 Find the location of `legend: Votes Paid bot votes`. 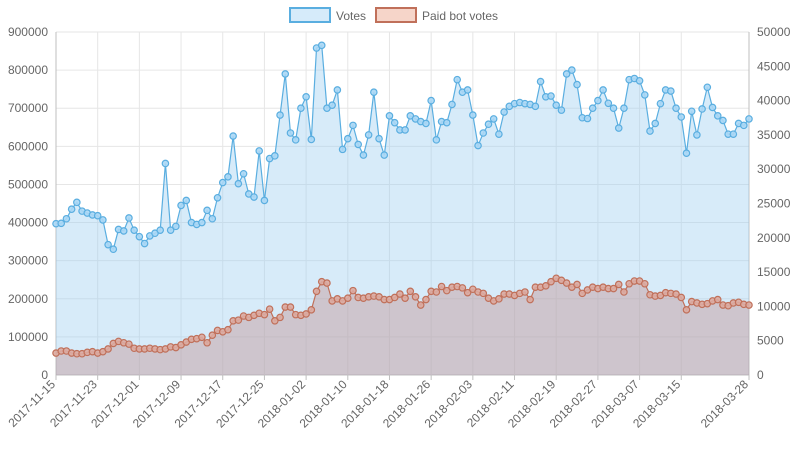

legend: Votes Paid bot votes is located at coordinates (393, 15).